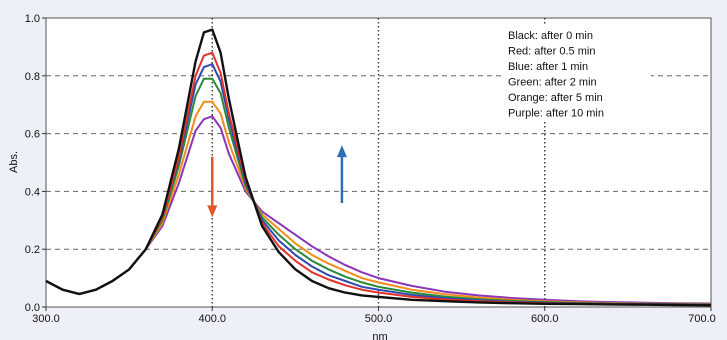  Describe the element at coordinates (551, 52) in the screenshot. I see `legend-entry: Red: after 0.5 min` at that location.